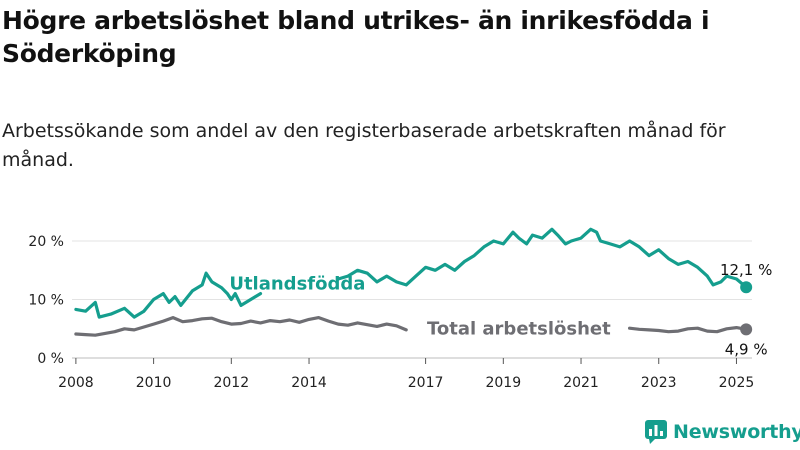 This screenshot has width=800, height=450. What do you see at coordinates (406, 374) in the screenshot?
I see `x-axis-ticks: 2008 2010 2012 2014 2017 2019 2021 2023 2025` at bounding box center [406, 374].